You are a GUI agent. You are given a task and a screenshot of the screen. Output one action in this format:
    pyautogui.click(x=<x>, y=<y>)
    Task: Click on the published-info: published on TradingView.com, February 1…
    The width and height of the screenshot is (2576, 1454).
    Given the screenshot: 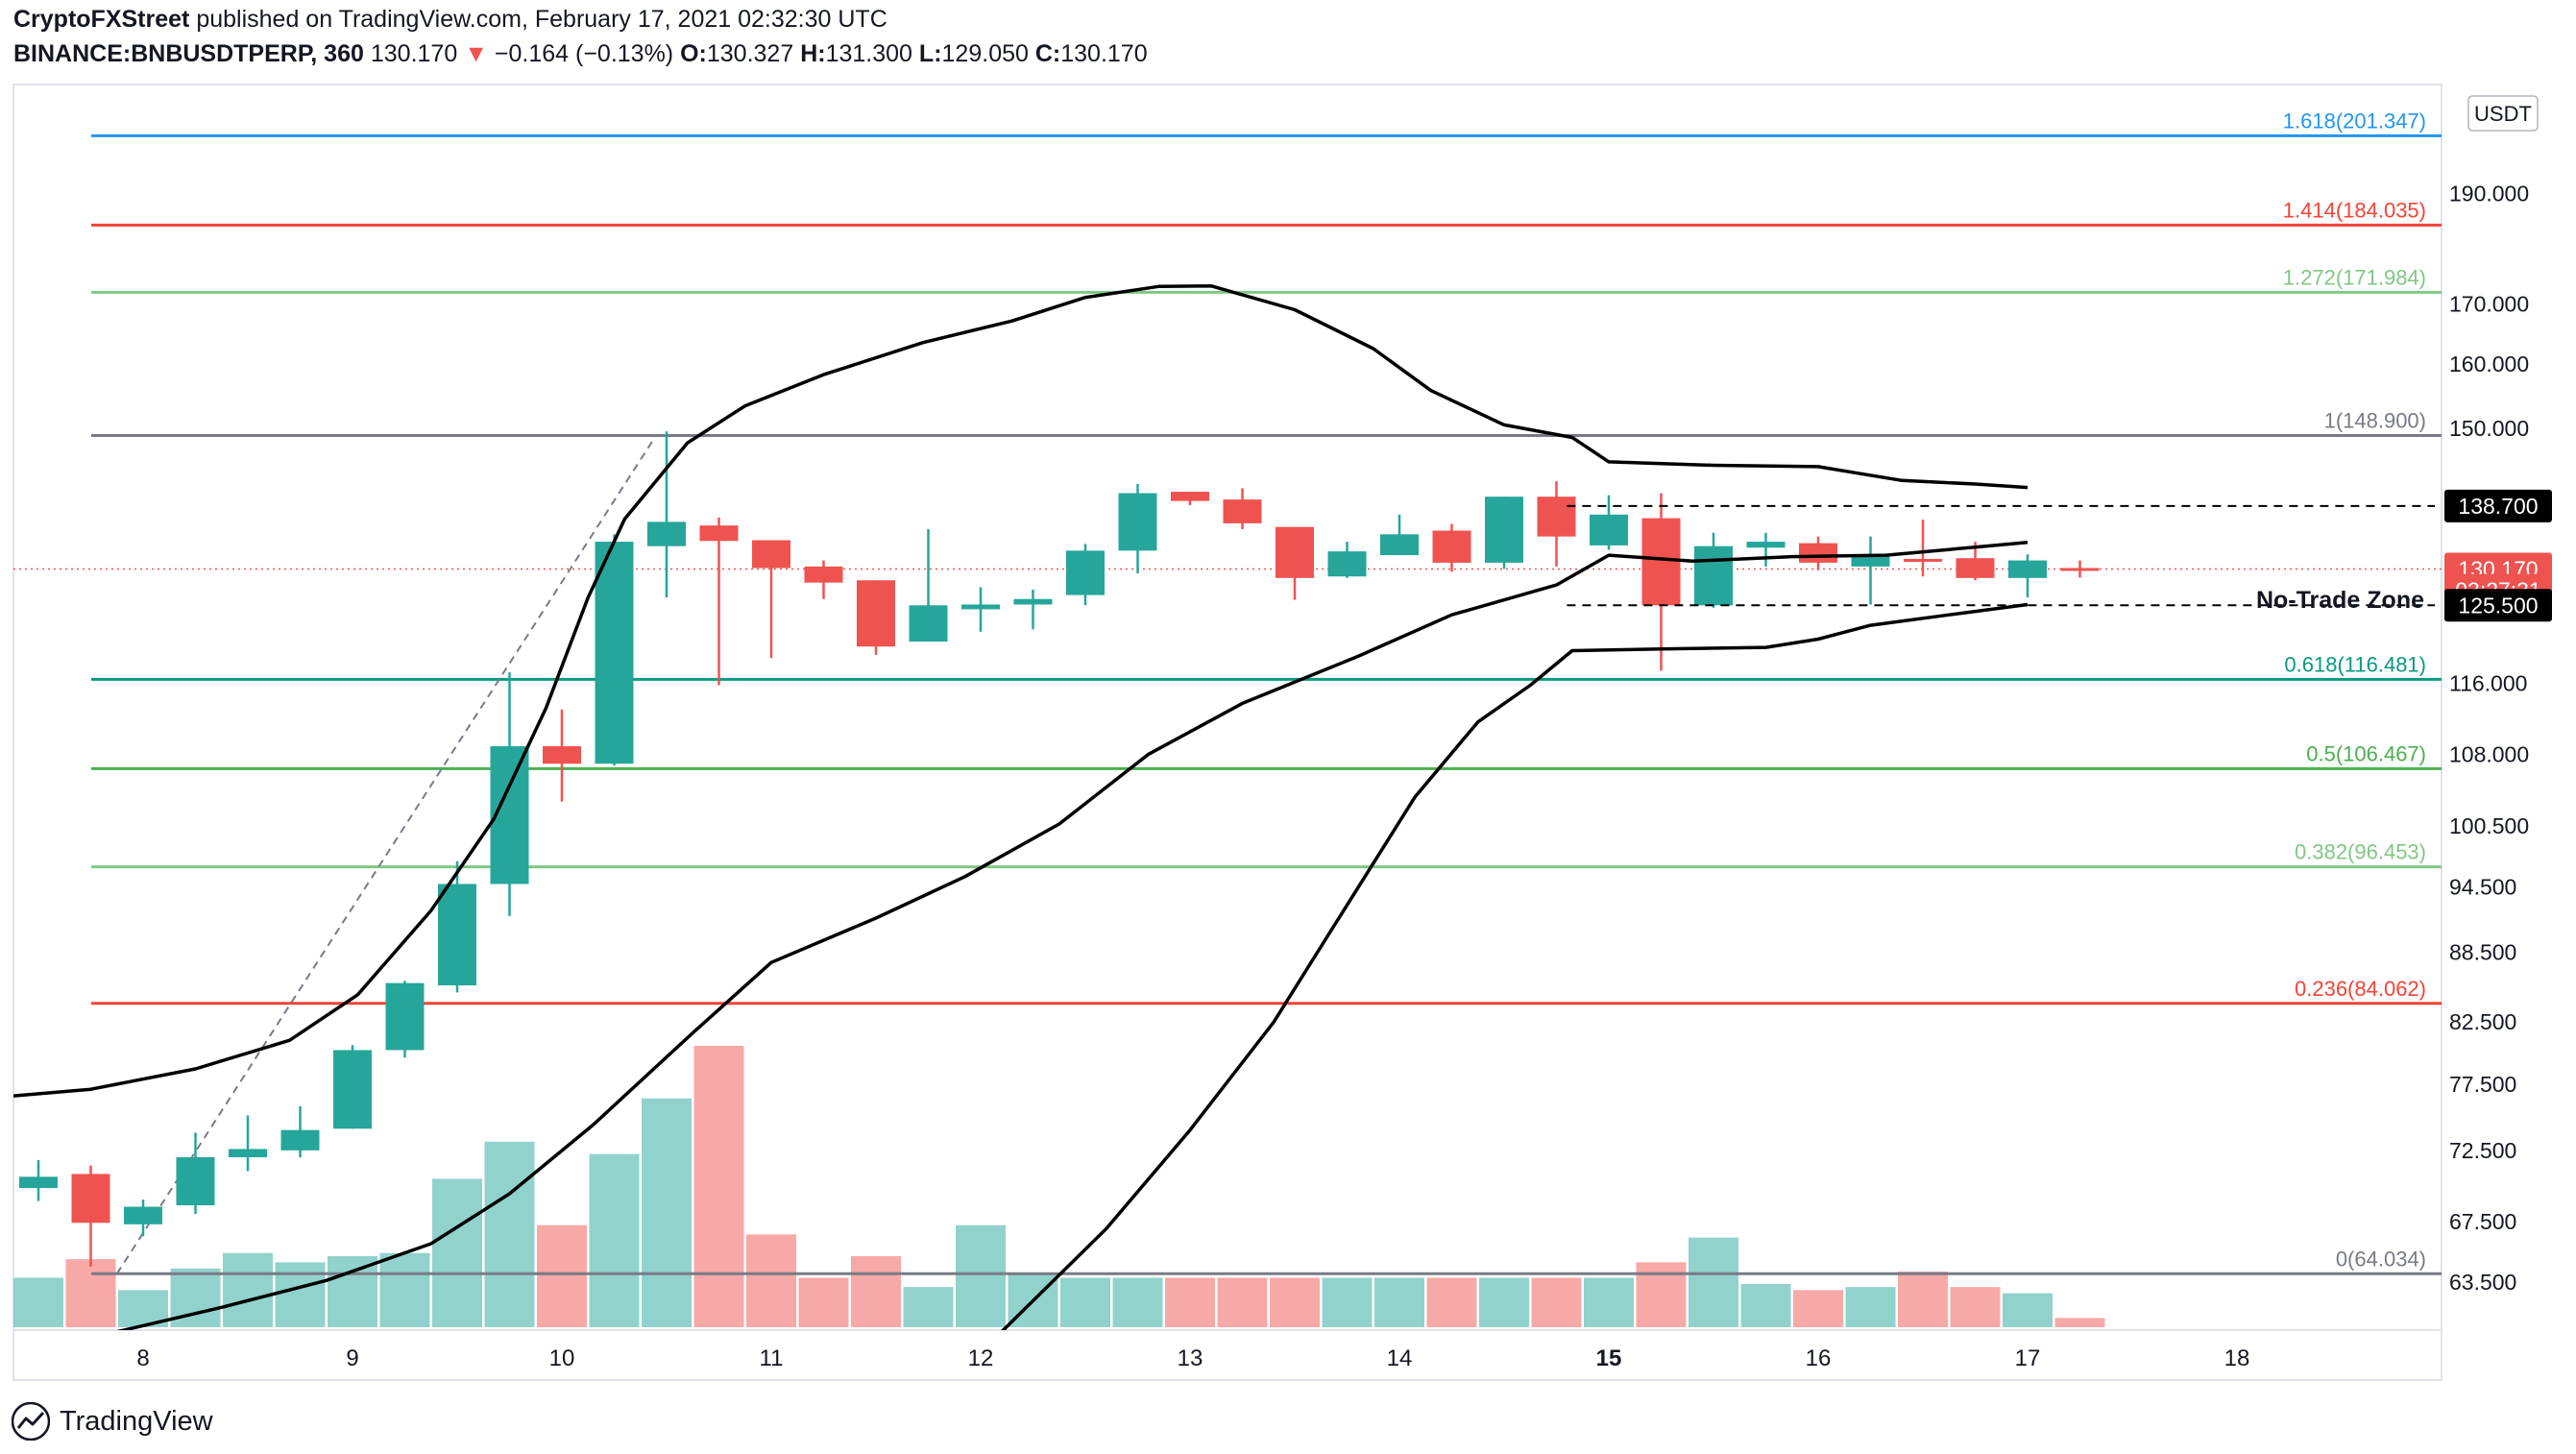 What is the action you would take?
    pyautogui.click(x=541, y=19)
    